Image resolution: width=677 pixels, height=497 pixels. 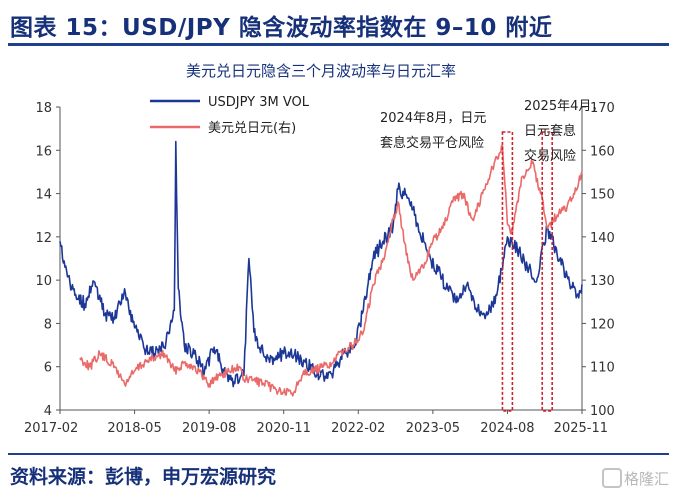 I want to click on left-tick-label: 18, so click(x=43, y=108).